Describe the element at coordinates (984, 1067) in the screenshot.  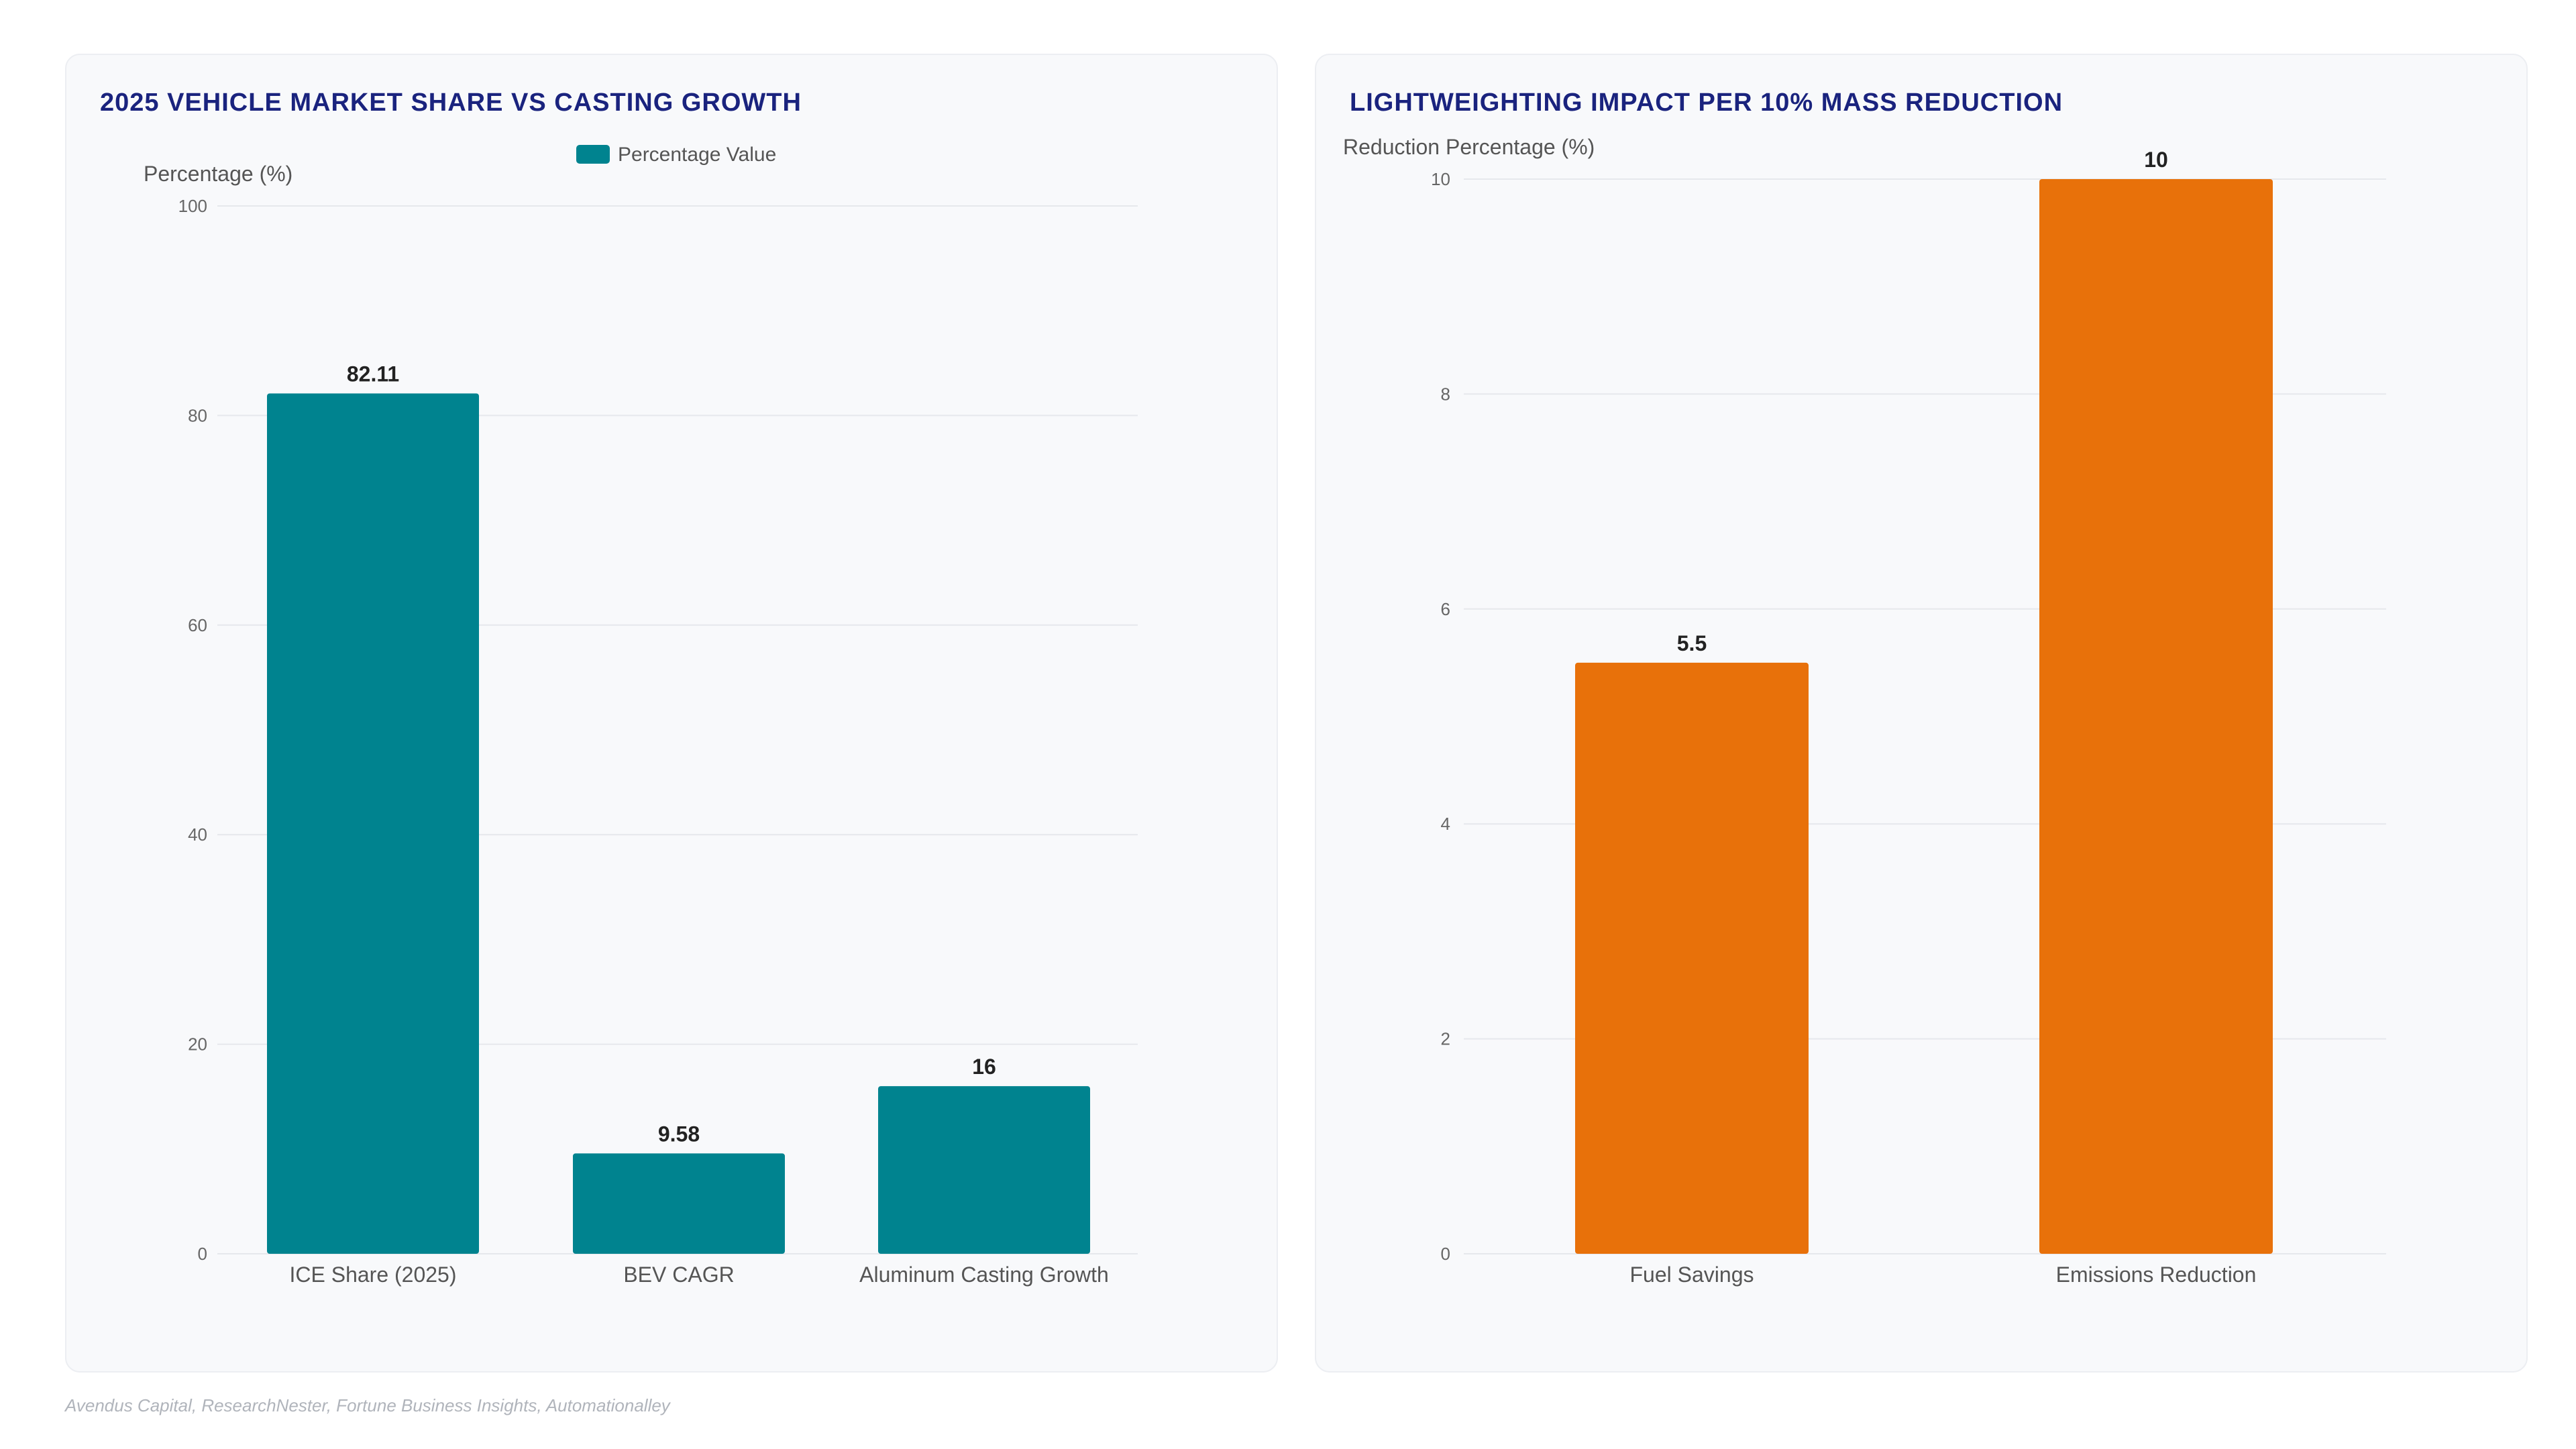
I see `bar-value-label: 16` at that location.